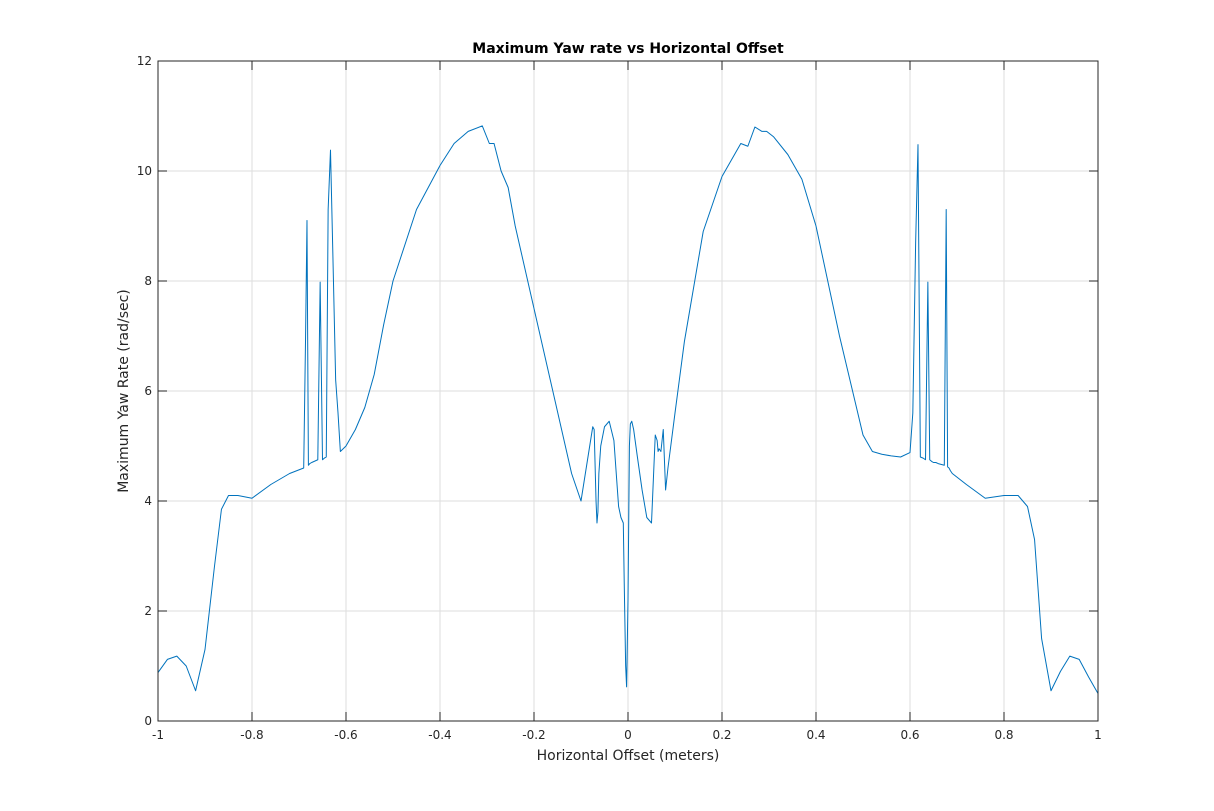 The height and width of the screenshot is (811, 1214). What do you see at coordinates (721, 735) in the screenshot?
I see `x-tick-label: 0.2` at bounding box center [721, 735].